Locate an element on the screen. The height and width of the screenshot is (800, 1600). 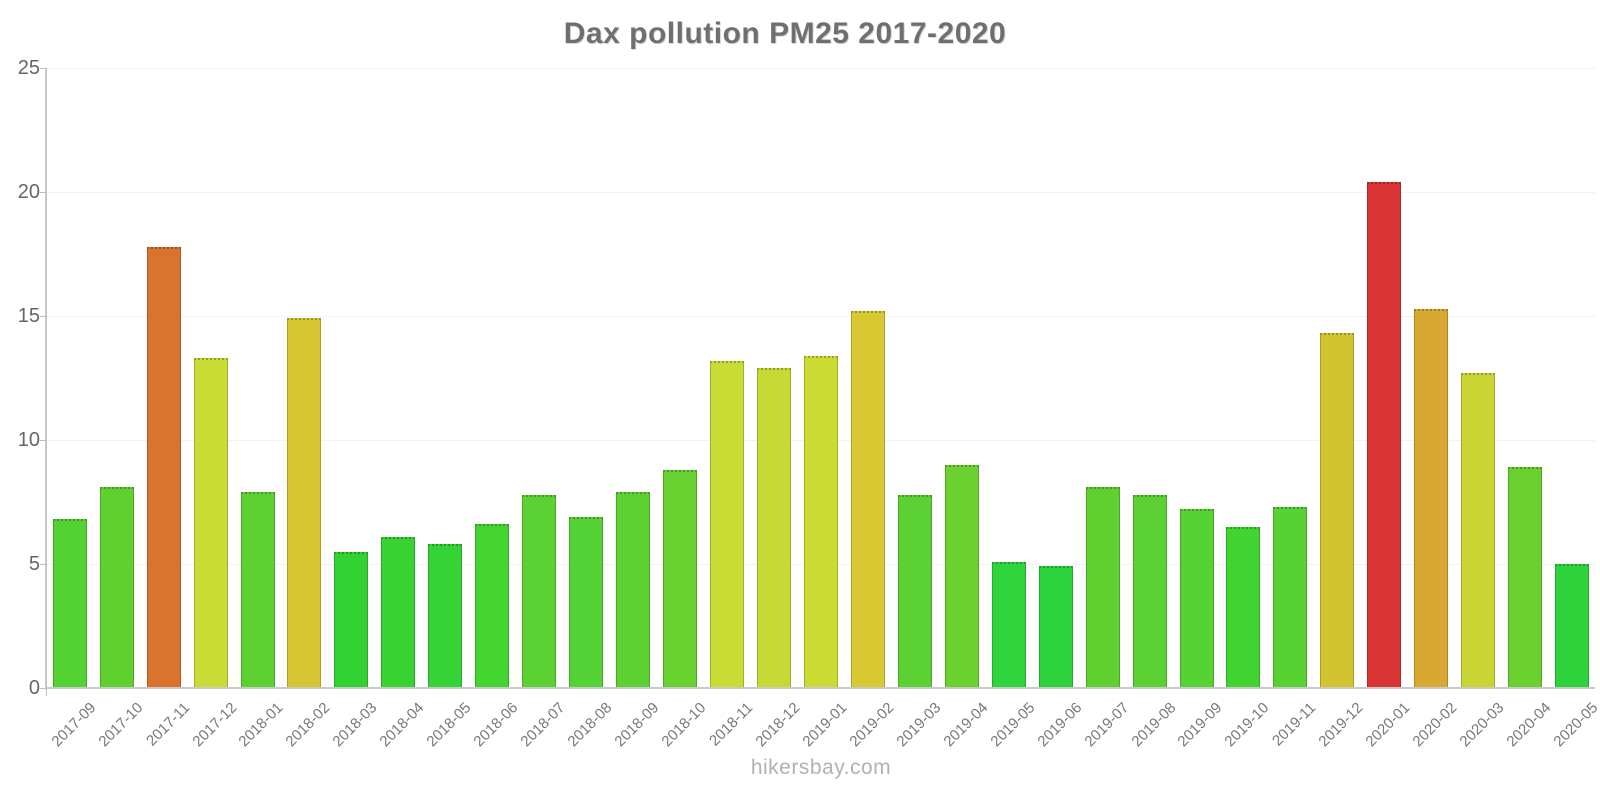
x-label-2018-01: 2018-01 is located at coordinates (261, 725).